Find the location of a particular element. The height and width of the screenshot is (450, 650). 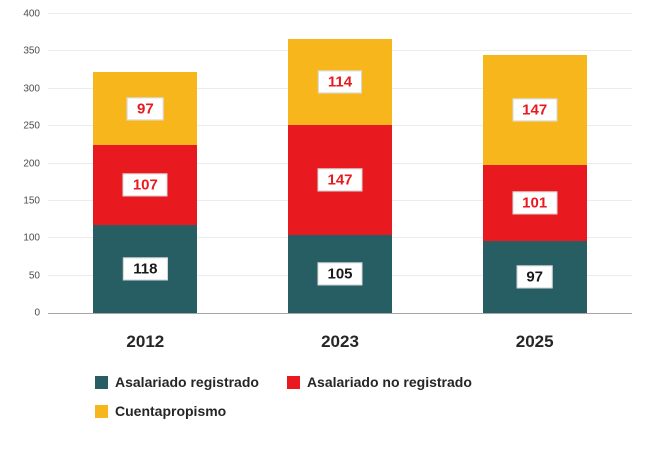

y-axis-tick-label: 0 is located at coordinates (37, 313).